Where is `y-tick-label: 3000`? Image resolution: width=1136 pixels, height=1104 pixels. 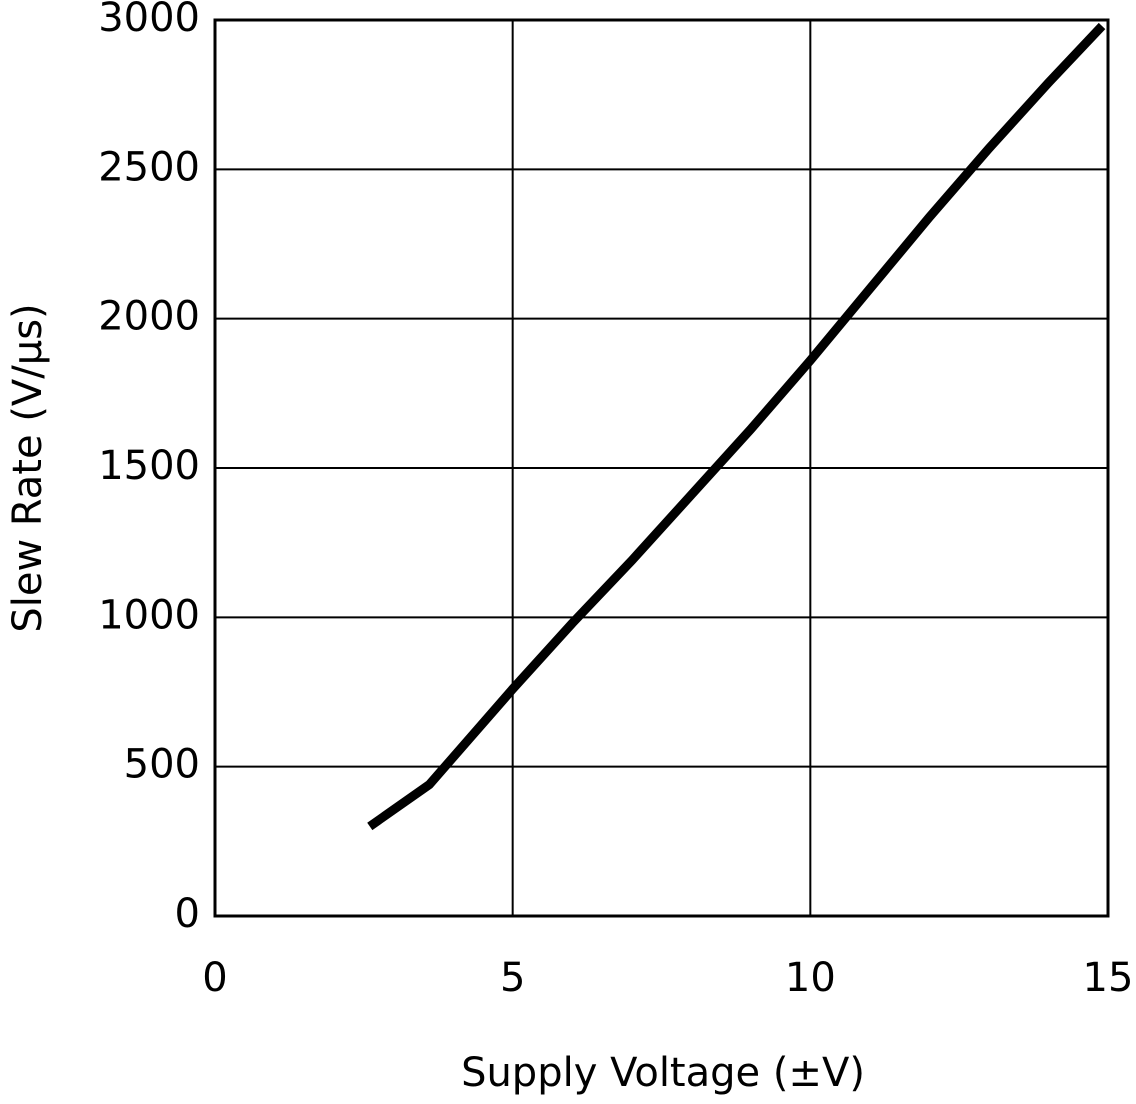 y-tick-label: 3000 is located at coordinates (149, 20).